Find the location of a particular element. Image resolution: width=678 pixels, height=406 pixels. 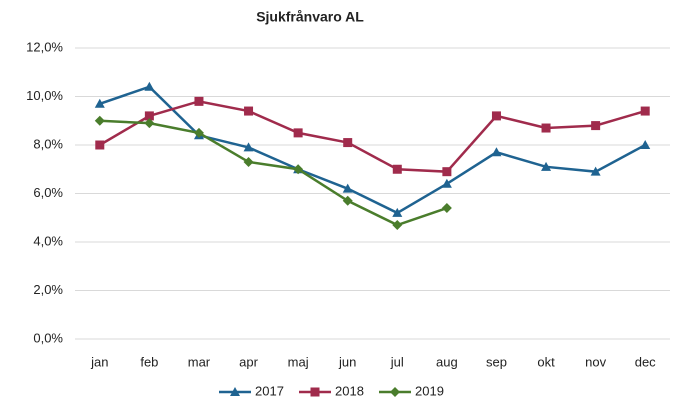

y-tick-label: 12,0% is located at coordinates (44, 46).